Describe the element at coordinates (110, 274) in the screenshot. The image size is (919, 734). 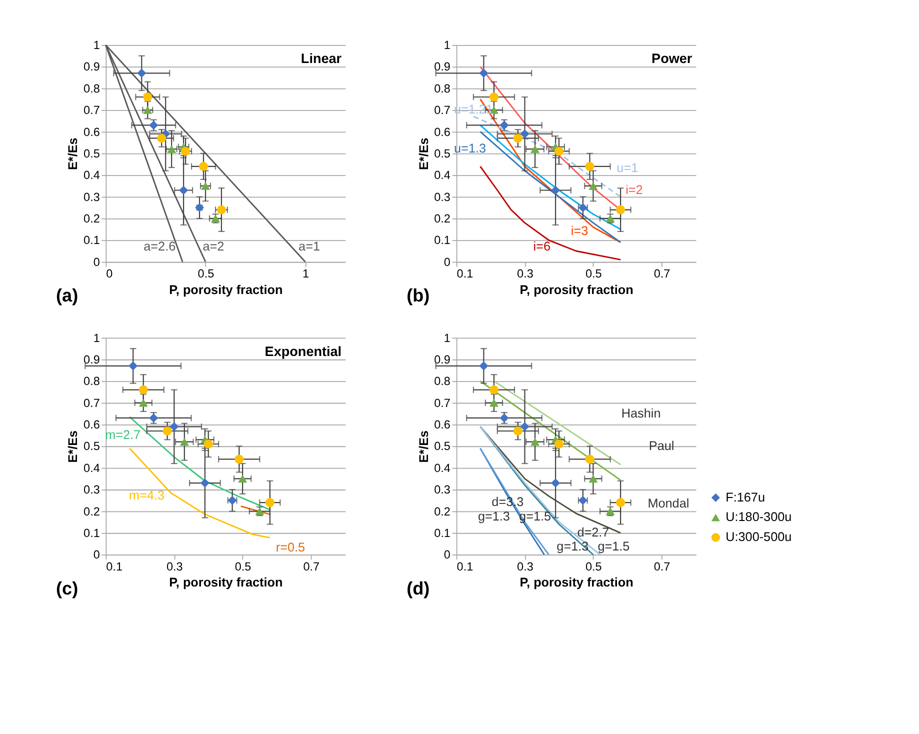
I see `x-tick-label: 0` at that location.